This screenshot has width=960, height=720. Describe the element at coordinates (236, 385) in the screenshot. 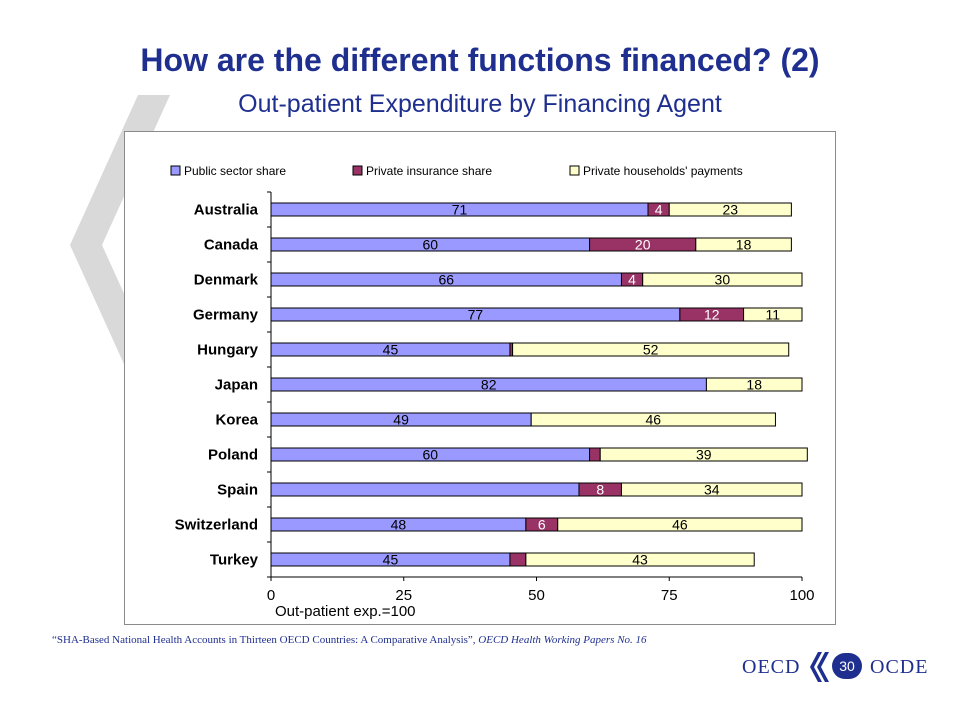

I see `category-label: Japan` at that location.